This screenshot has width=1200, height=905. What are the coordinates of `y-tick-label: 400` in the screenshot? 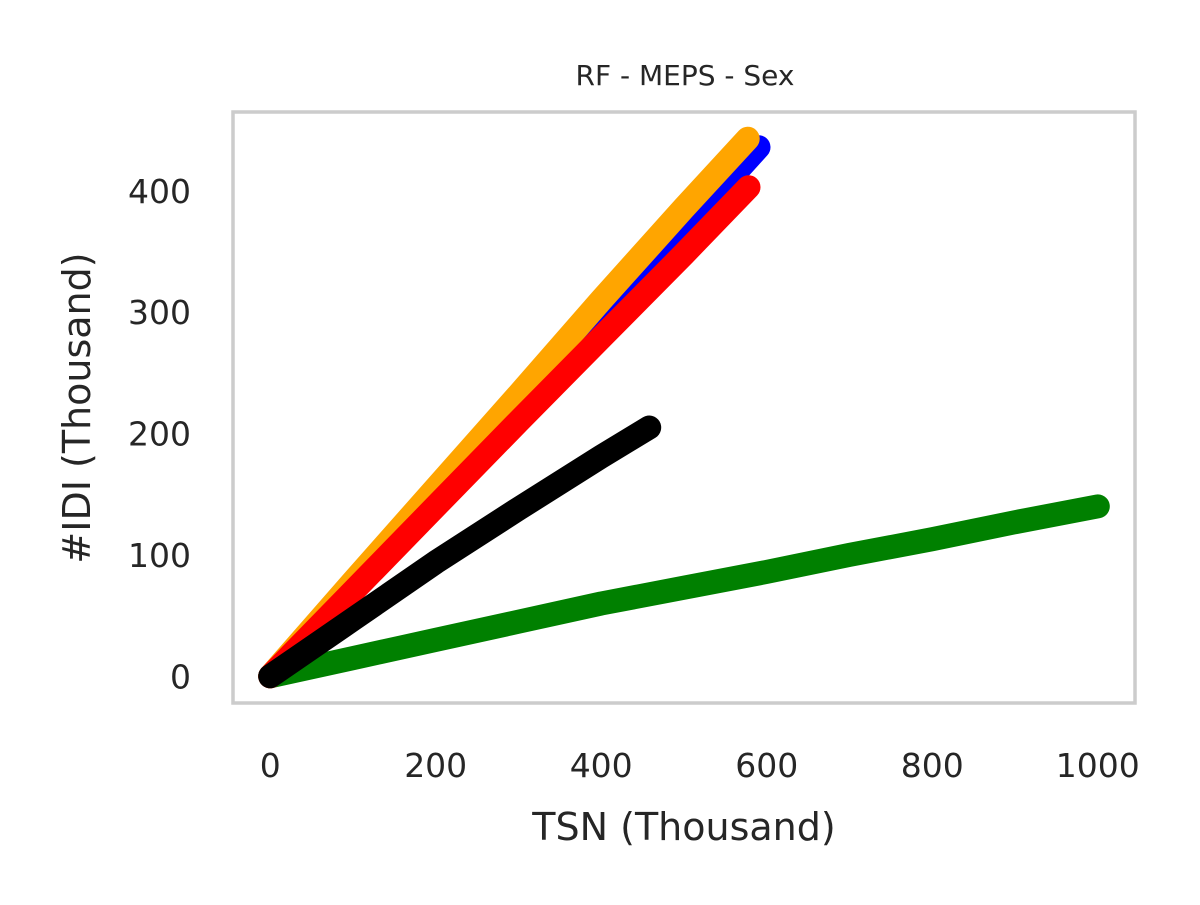 It's located at (159, 191).